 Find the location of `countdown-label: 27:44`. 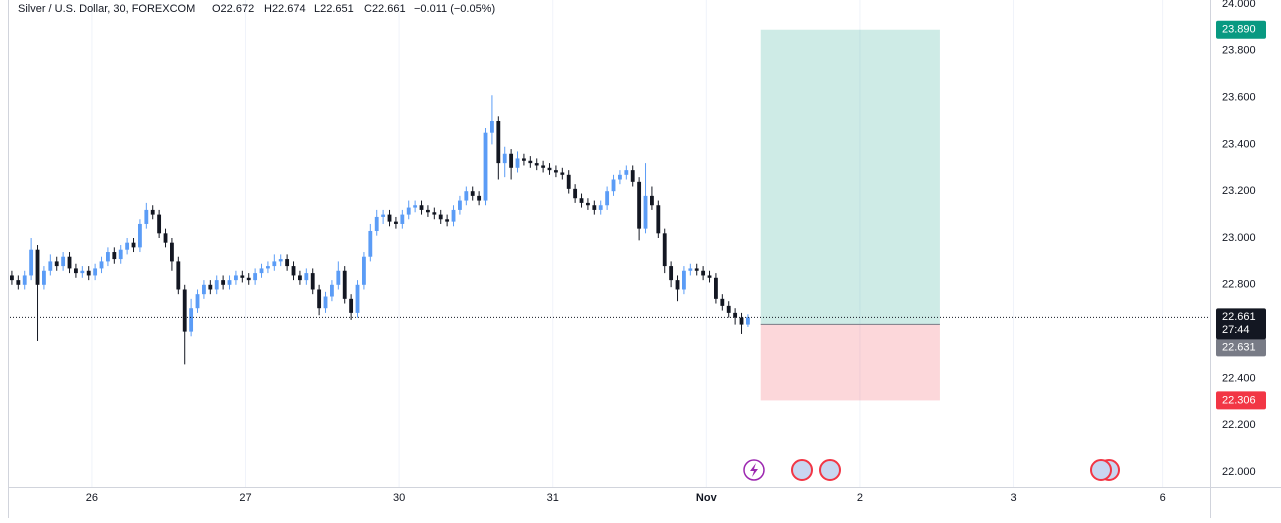

countdown-label: 27:44 is located at coordinates (1236, 330).